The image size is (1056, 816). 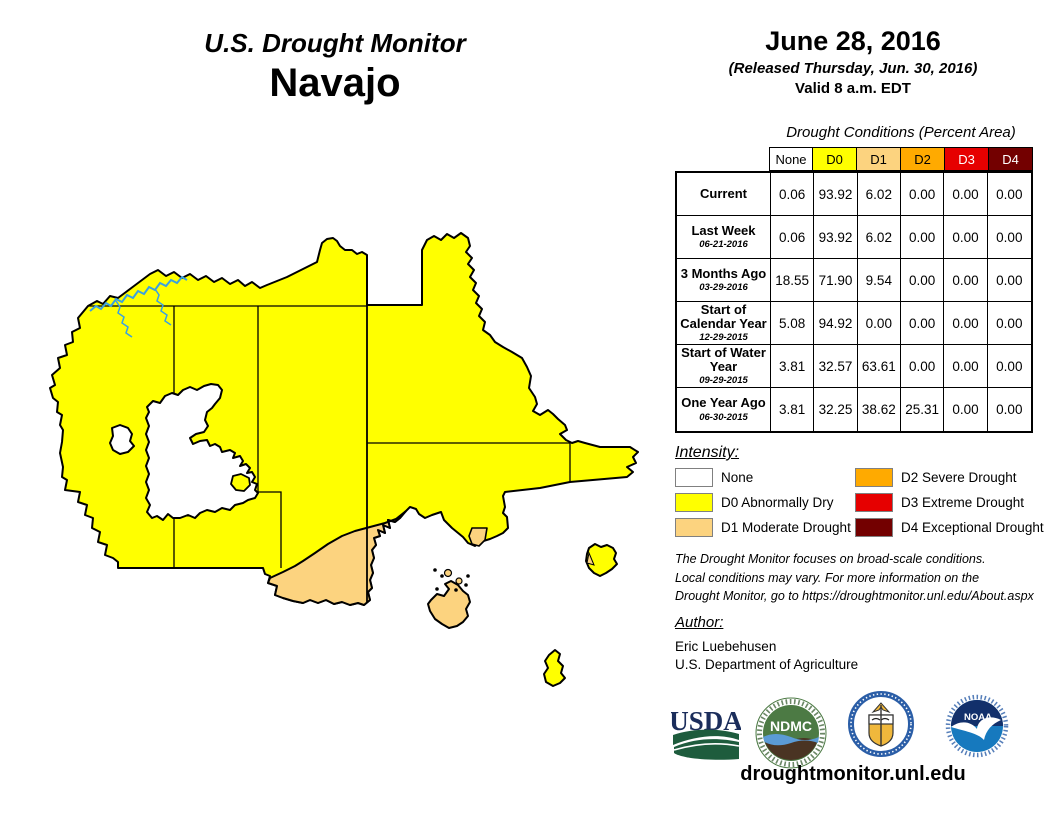 What do you see at coordinates (724, 409) in the screenshot?
I see `row-label: One Year Ago 06-30-2015` at bounding box center [724, 409].